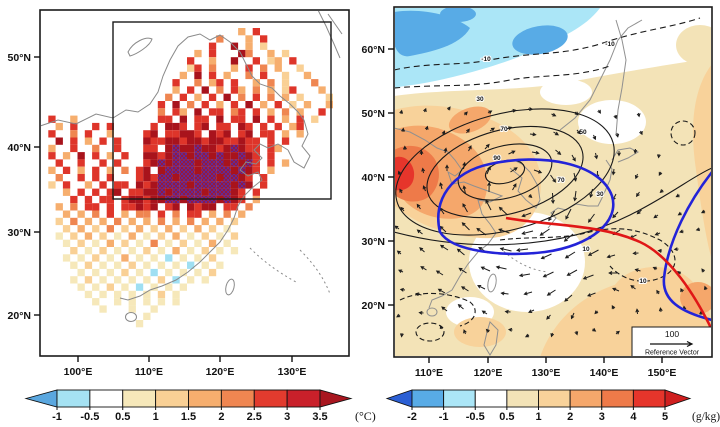 The image size is (720, 427). I want to click on y-tick-label: 20°N, so click(19, 316).